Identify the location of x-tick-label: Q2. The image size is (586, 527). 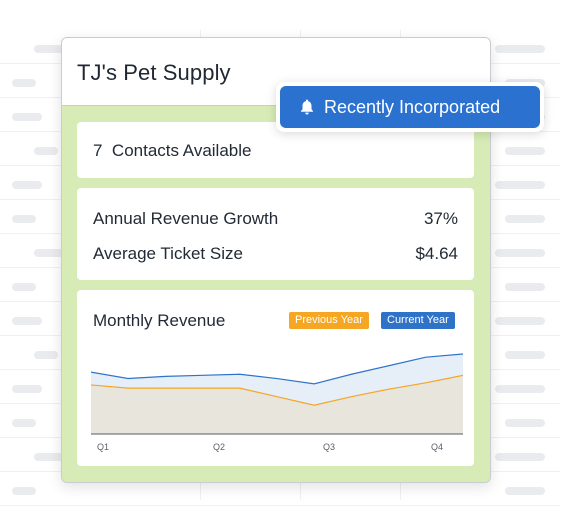
(219, 447).